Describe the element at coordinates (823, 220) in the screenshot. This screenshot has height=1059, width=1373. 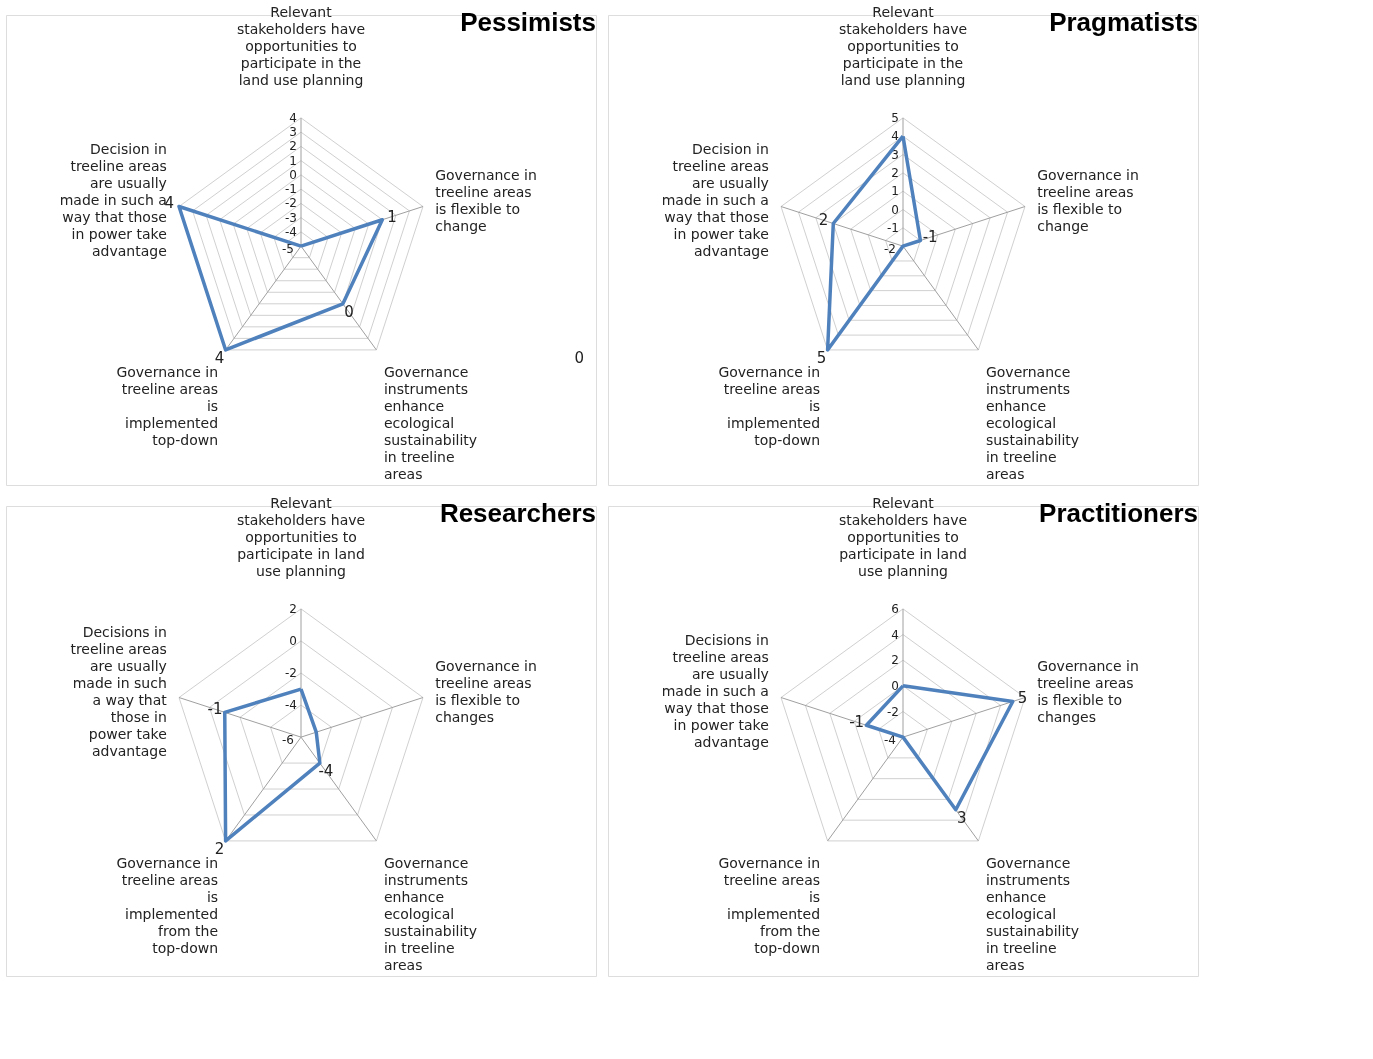
I see `data-label: 2` at that location.